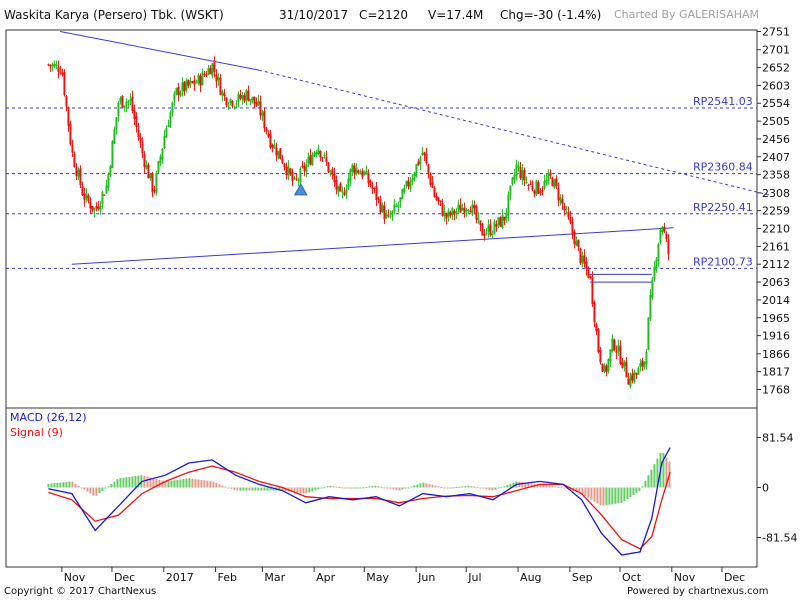 The image size is (800, 600). Describe the element at coordinates (776, 282) in the screenshot. I see `price-tick-label: 2063` at that location.